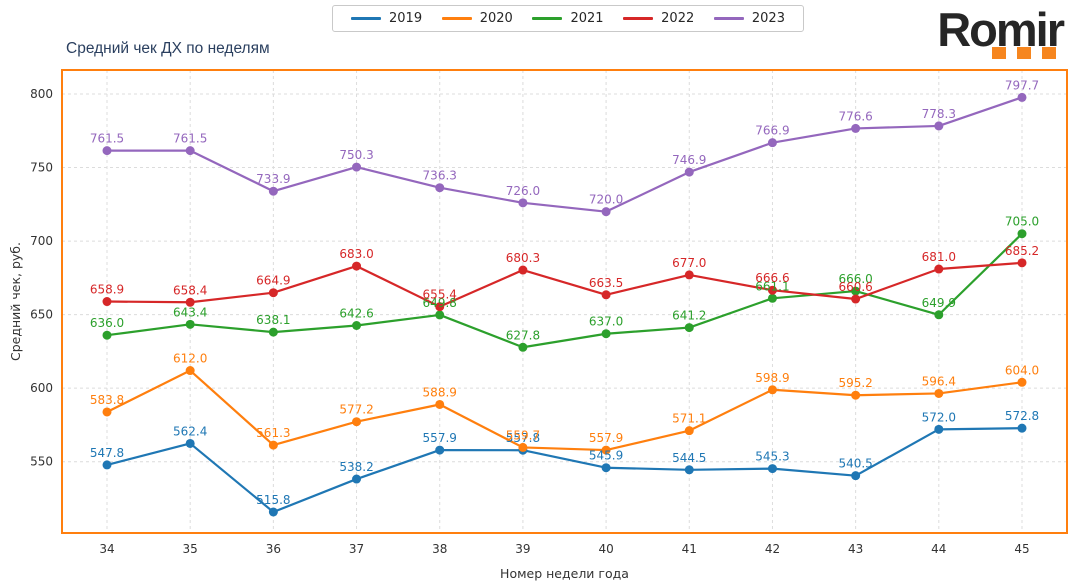 The image size is (1079, 587). What do you see at coordinates (190, 312) in the screenshot?
I see `data-label-2021: 643.4` at bounding box center [190, 312].